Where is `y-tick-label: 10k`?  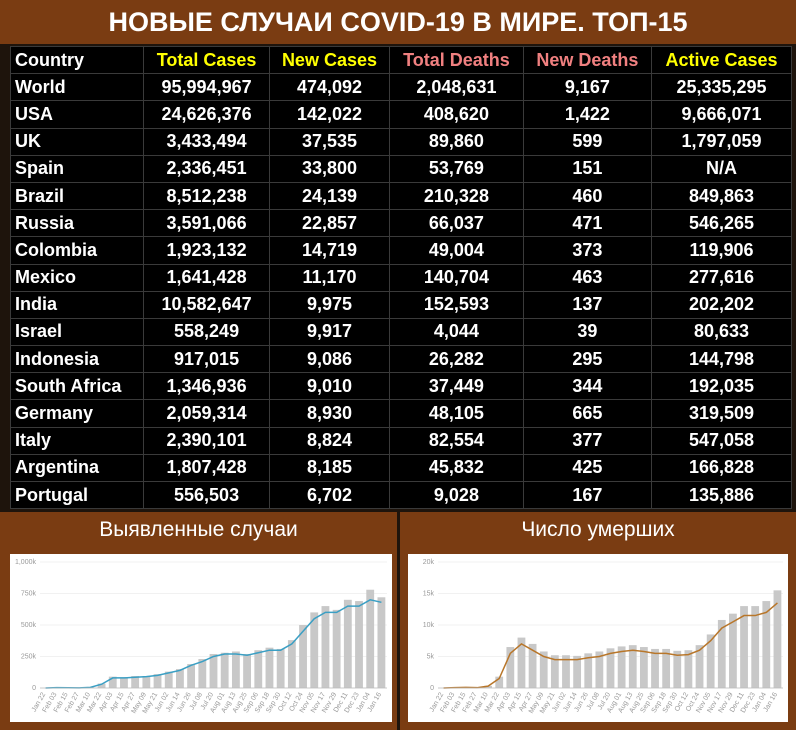 y-tick-label: 10k is located at coordinates (429, 625).